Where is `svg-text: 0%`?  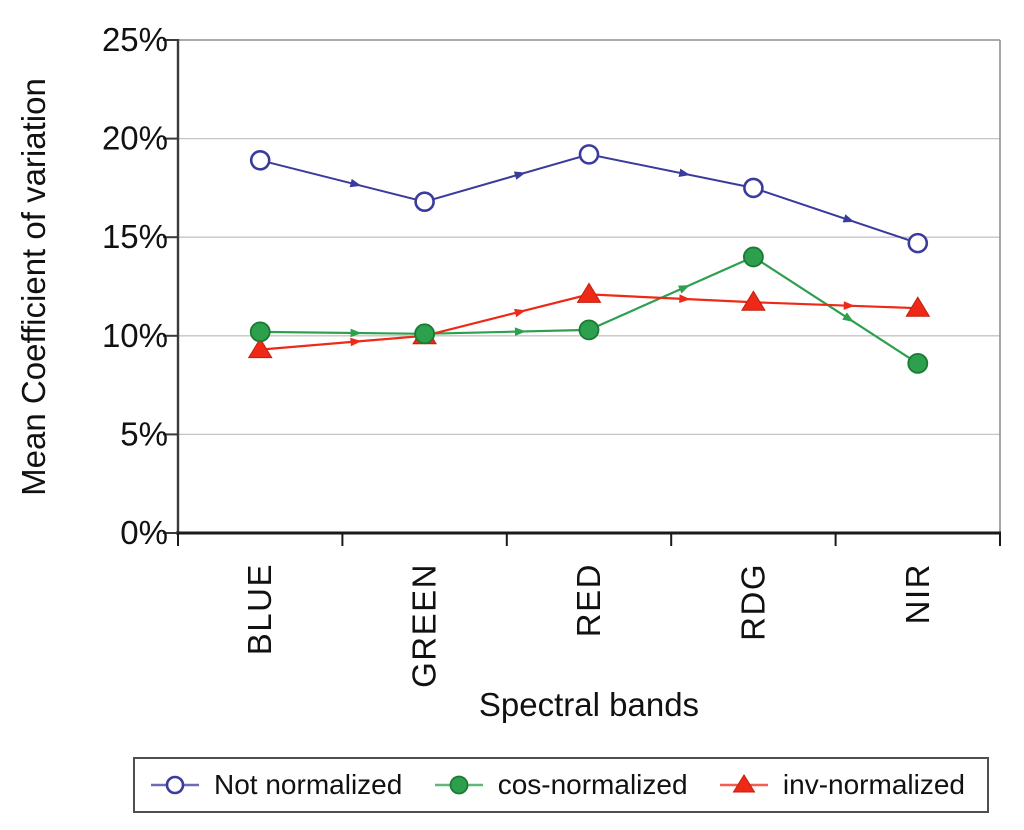 svg-text: 0% is located at coordinates (144, 532).